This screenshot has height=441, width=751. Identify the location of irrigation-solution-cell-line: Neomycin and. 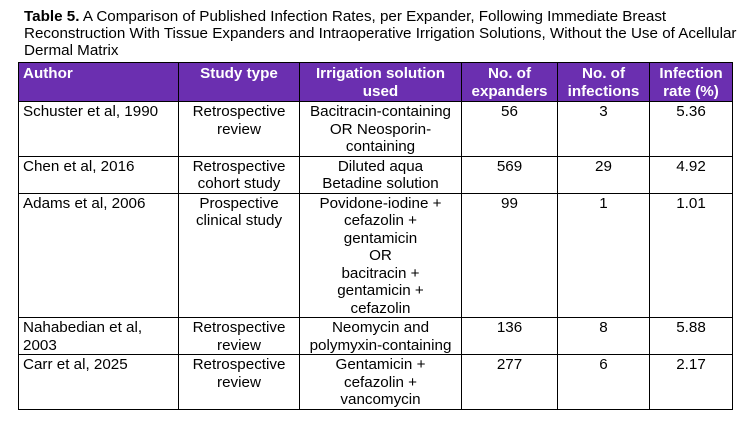
(380, 327).